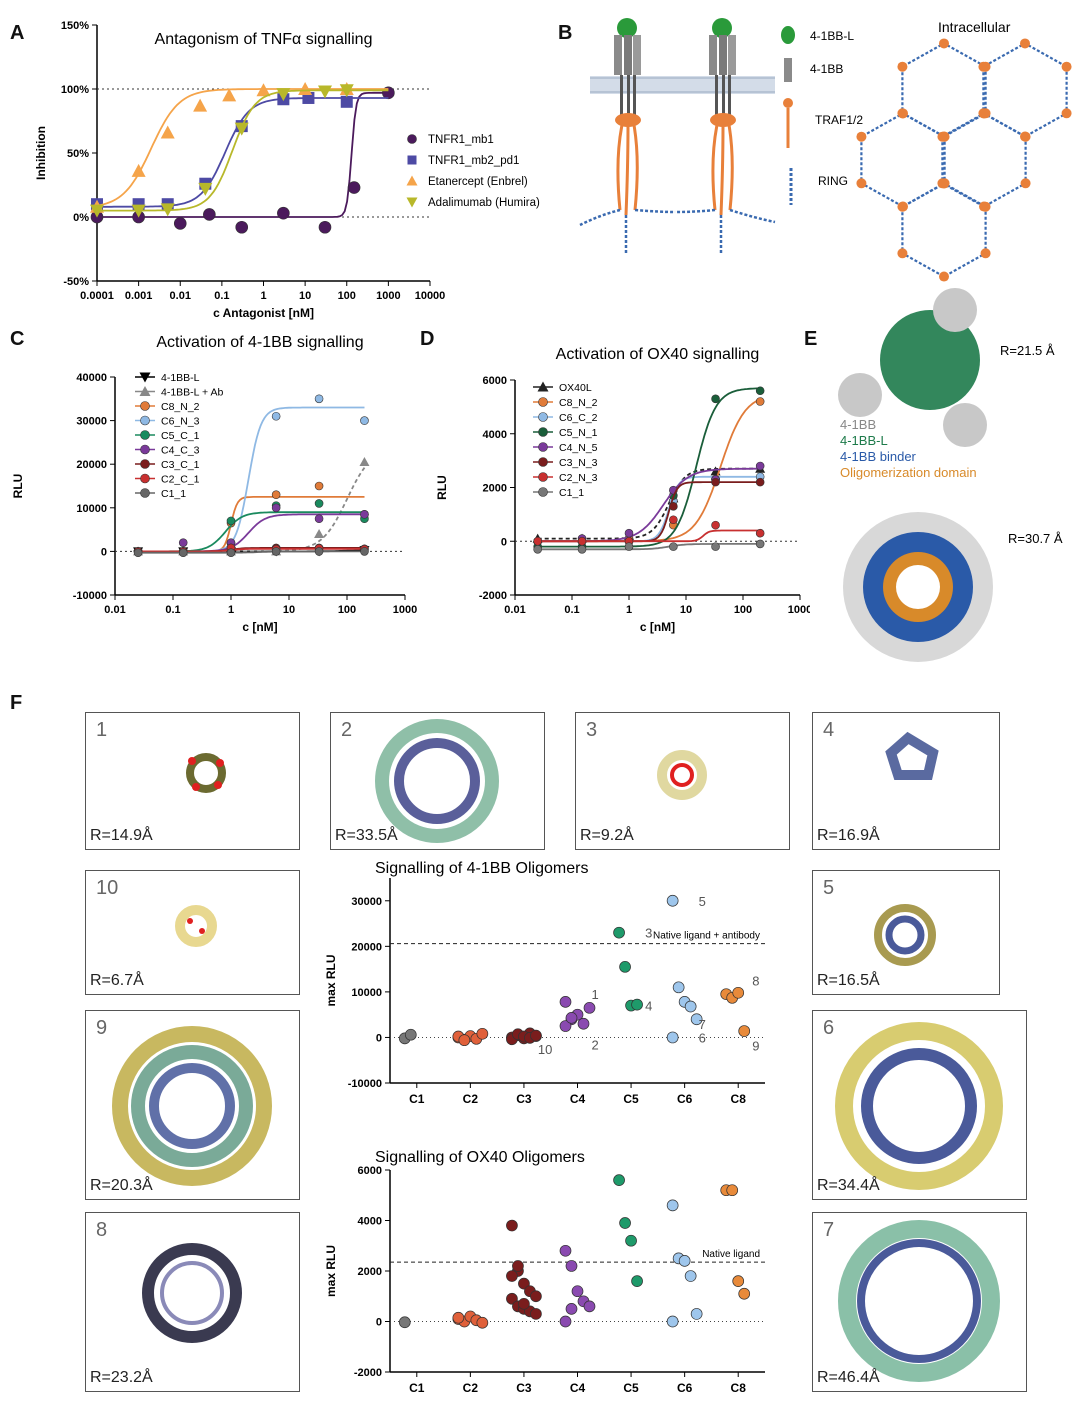  I want to click on x-tick-label: C4, so click(578, 1388).